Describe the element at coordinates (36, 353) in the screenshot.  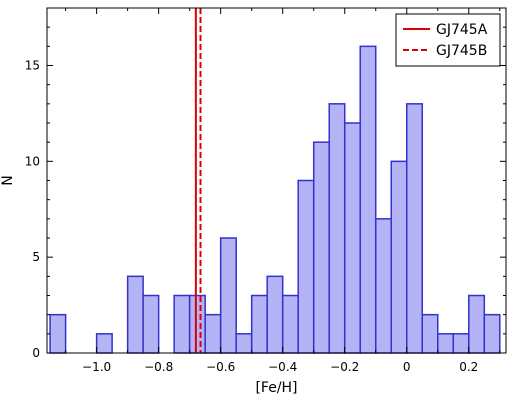
I see `y-tick-label: 0` at that location.